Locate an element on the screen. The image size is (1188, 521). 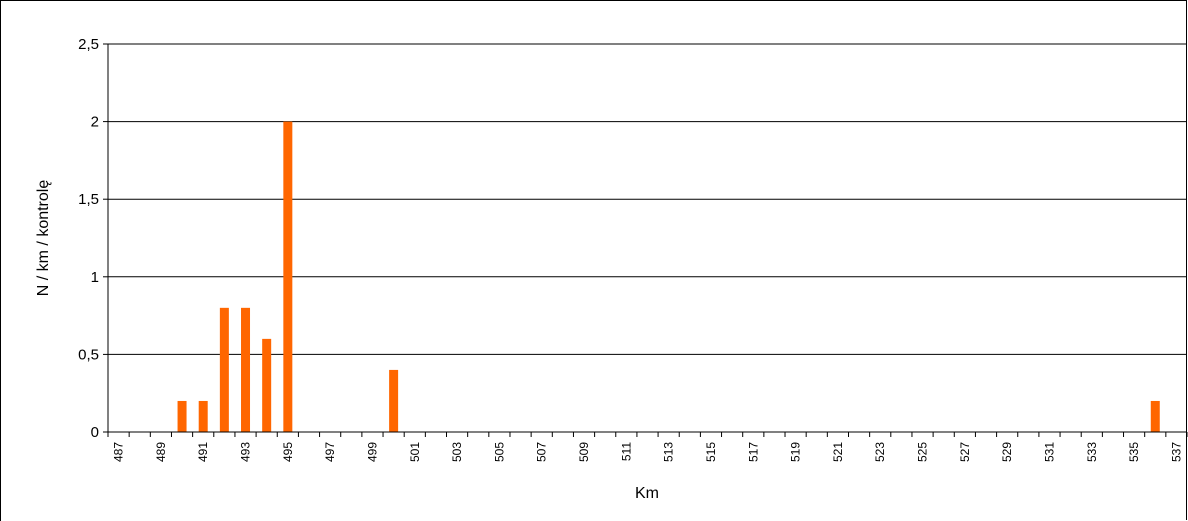
x-tick-label: 531 is located at coordinates (1049, 452).